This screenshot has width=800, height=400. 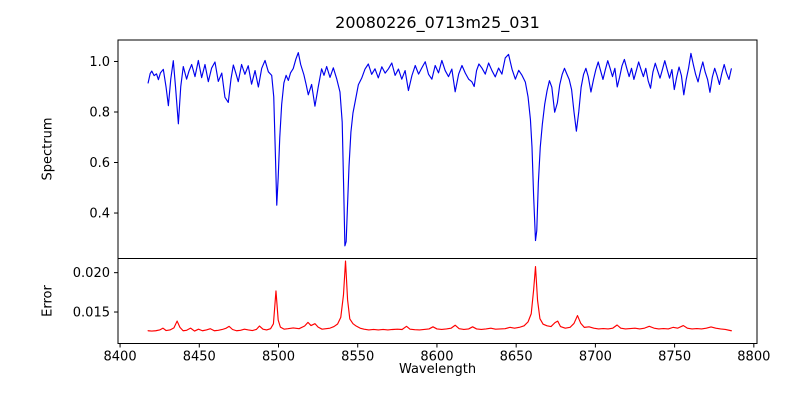 What do you see at coordinates (91, 273) in the screenshot?
I see `y-tick-label: 0.020` at bounding box center [91, 273].